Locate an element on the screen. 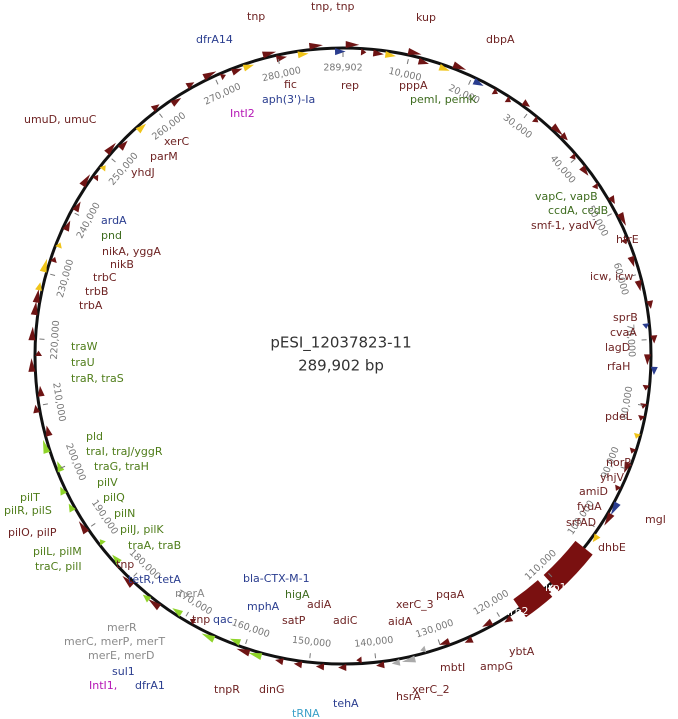  gene-label: vapC, vapB is located at coordinates (566, 196).